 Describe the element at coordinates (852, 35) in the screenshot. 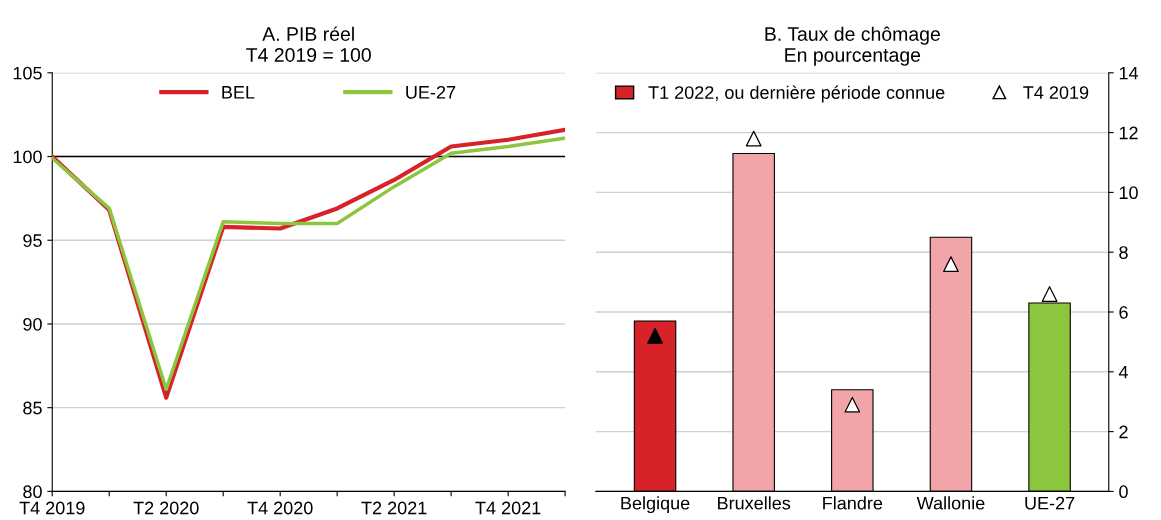

I see `chart-title: B. Taux de chômage` at that location.